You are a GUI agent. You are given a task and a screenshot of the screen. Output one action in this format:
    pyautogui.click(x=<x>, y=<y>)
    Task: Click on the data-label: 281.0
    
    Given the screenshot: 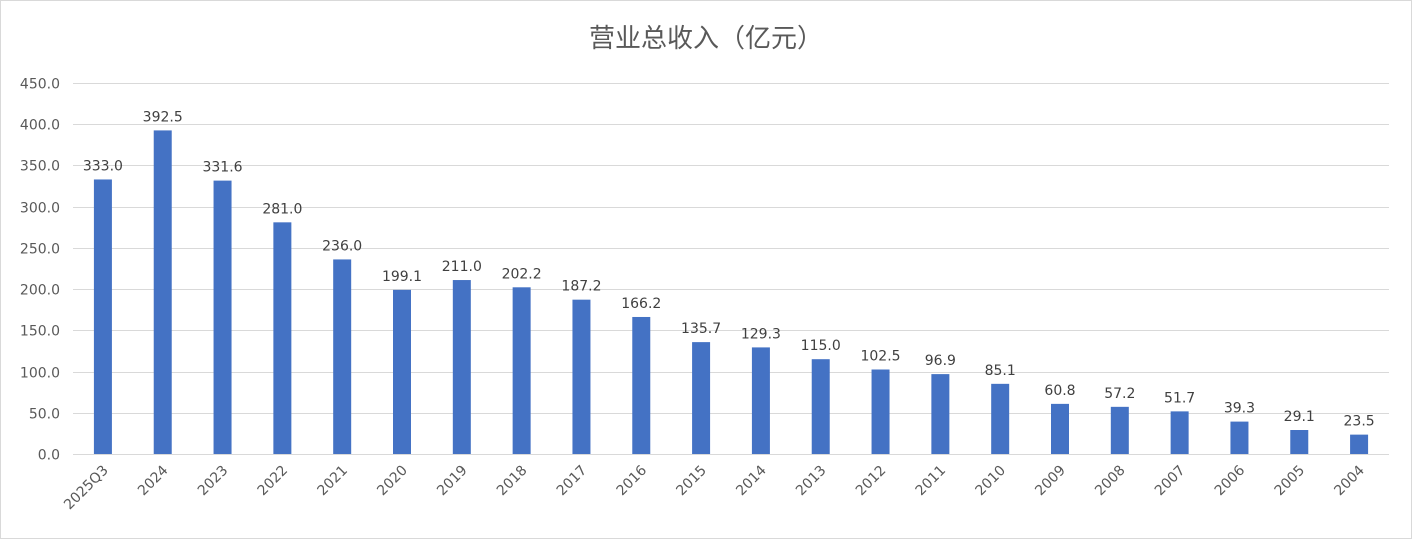 What is the action you would take?
    pyautogui.click(x=282, y=209)
    